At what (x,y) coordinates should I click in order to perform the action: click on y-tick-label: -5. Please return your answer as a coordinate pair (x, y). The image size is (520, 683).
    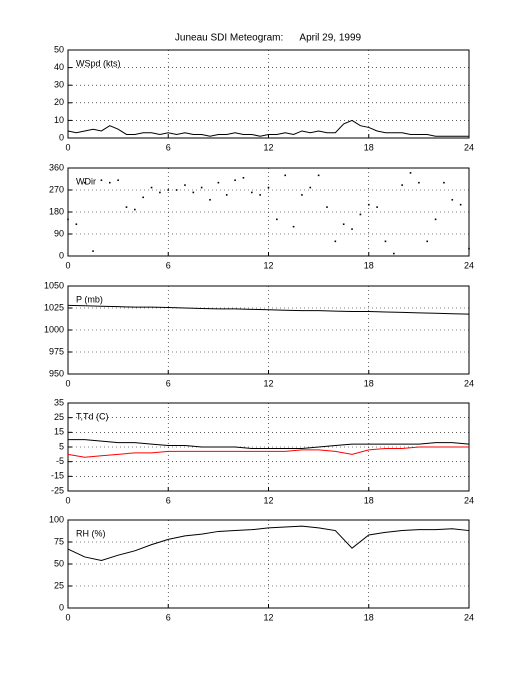
    Looking at the image, I should click on (60, 461).